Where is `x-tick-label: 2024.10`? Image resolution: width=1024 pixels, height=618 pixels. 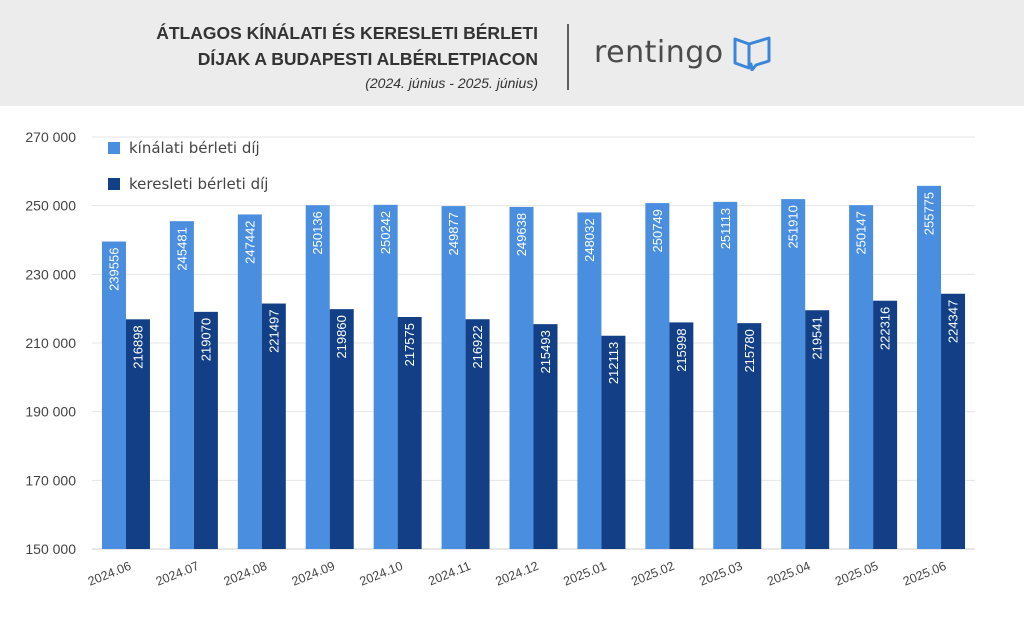
x-tick-label: 2024.10 is located at coordinates (381, 574).